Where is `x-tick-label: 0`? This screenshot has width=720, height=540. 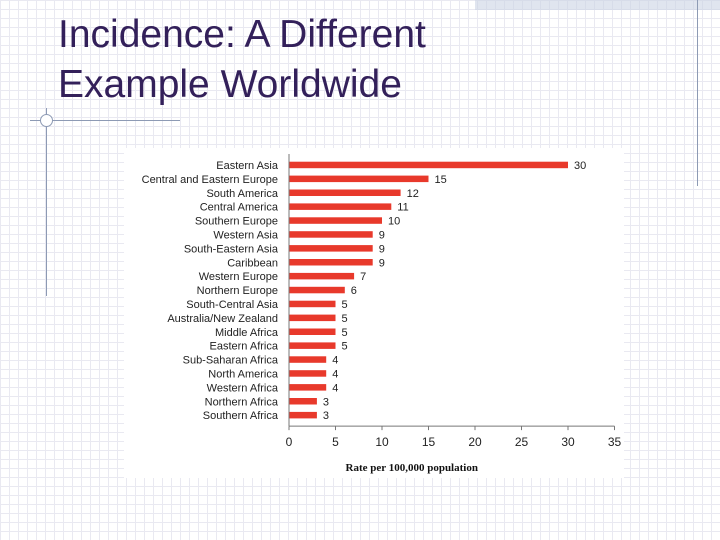
x-tick-label: 0 is located at coordinates (289, 442).